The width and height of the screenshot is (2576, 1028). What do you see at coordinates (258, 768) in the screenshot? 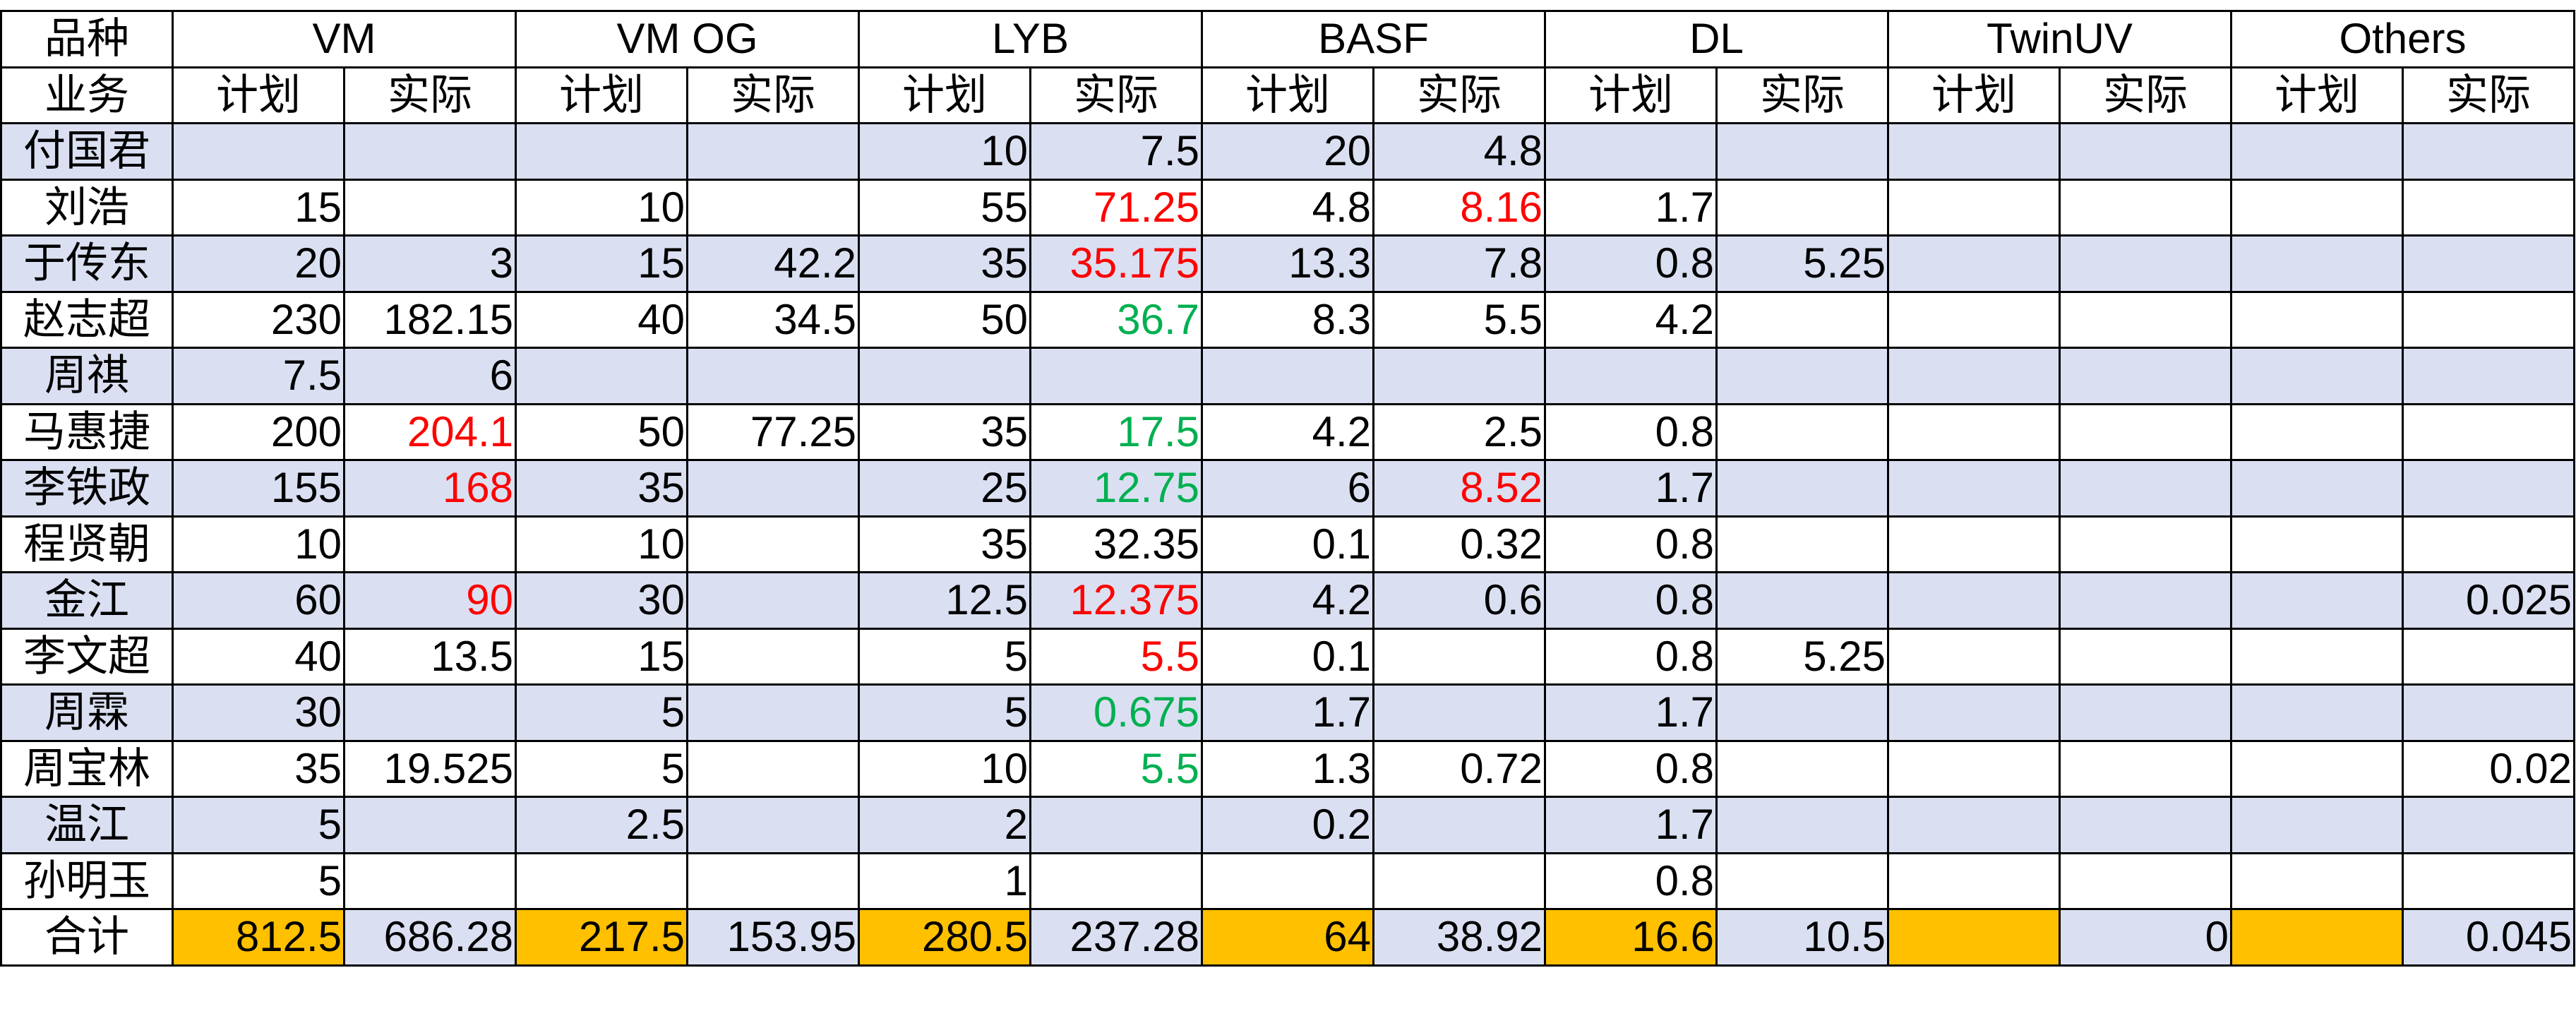
I see `plan-cell: 35` at bounding box center [258, 768].